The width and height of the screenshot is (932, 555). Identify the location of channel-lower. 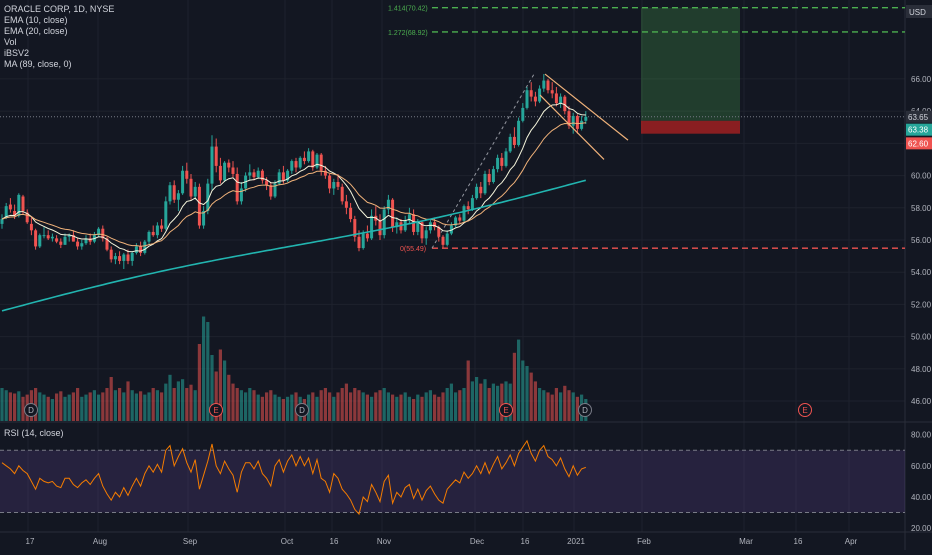
(572, 127).